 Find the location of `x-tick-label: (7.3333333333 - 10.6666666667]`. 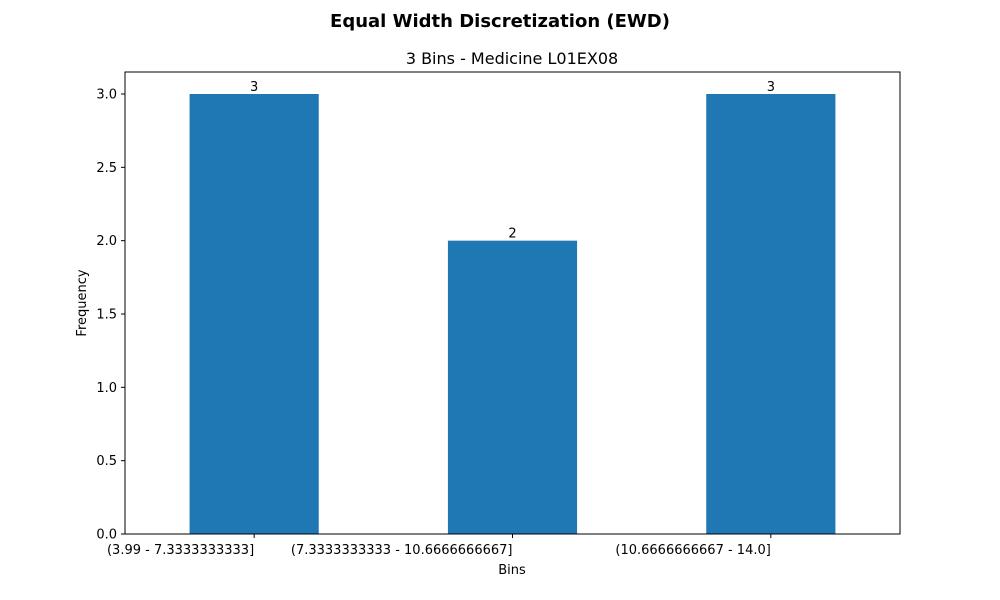

x-tick-label: (7.3333333333 - 10.6666666667] is located at coordinates (402, 550).